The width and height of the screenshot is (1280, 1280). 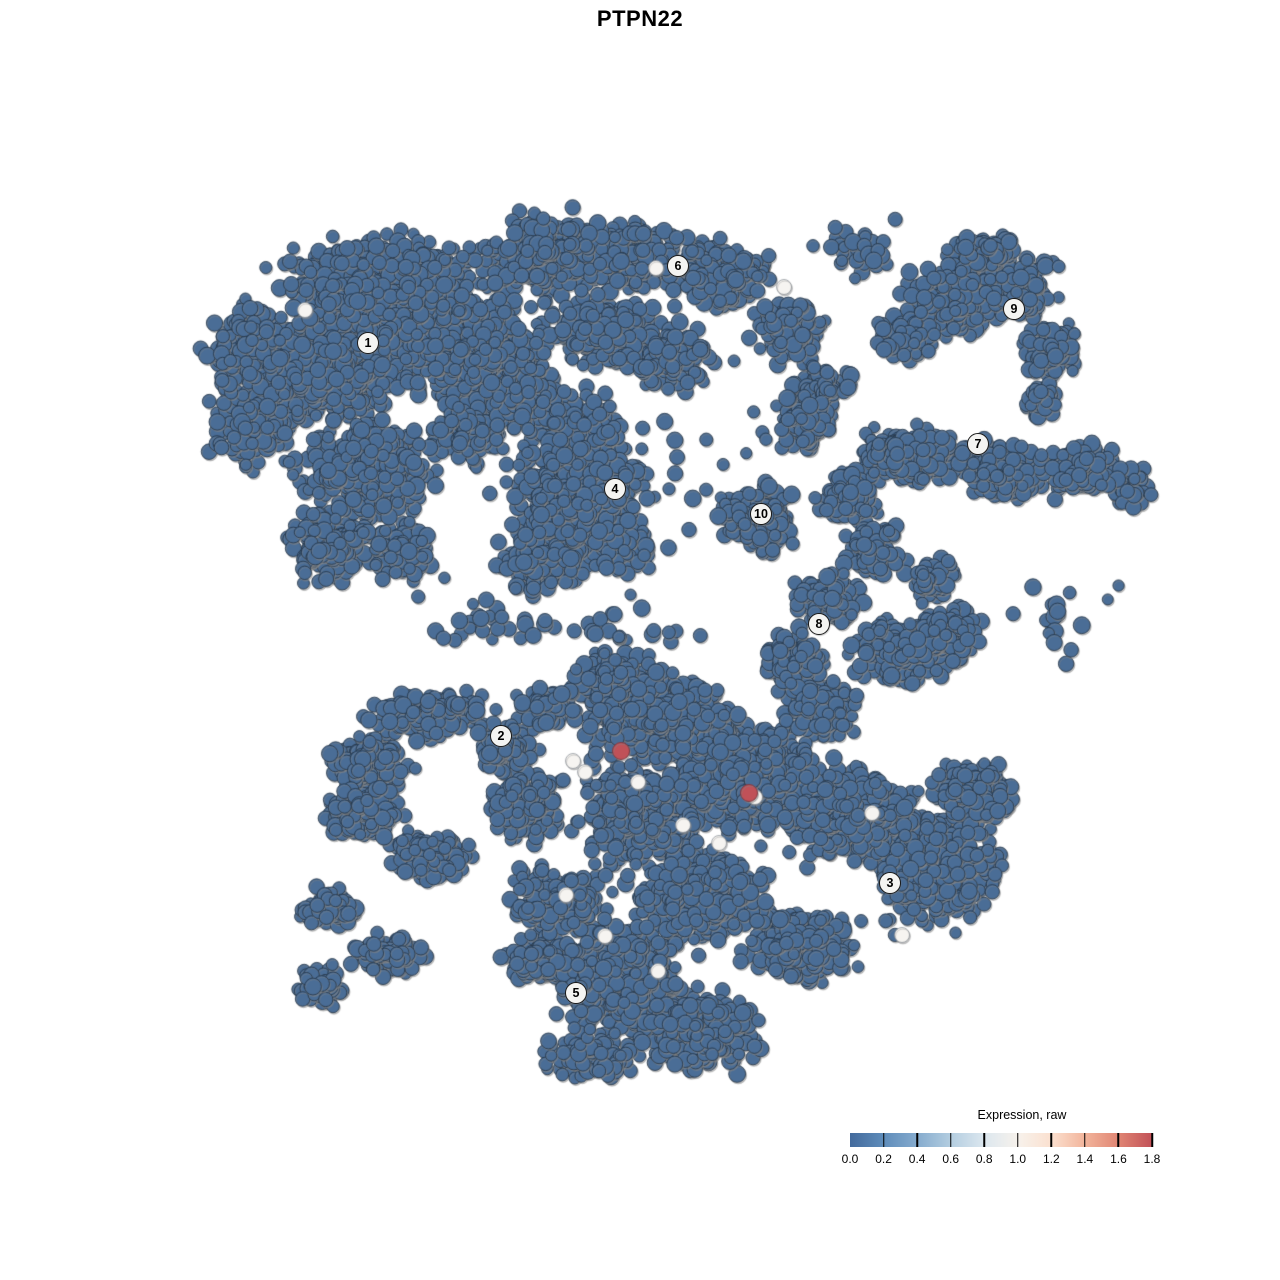 I want to click on legend-tick-label: 1.8, so click(x=1152, y=1159).